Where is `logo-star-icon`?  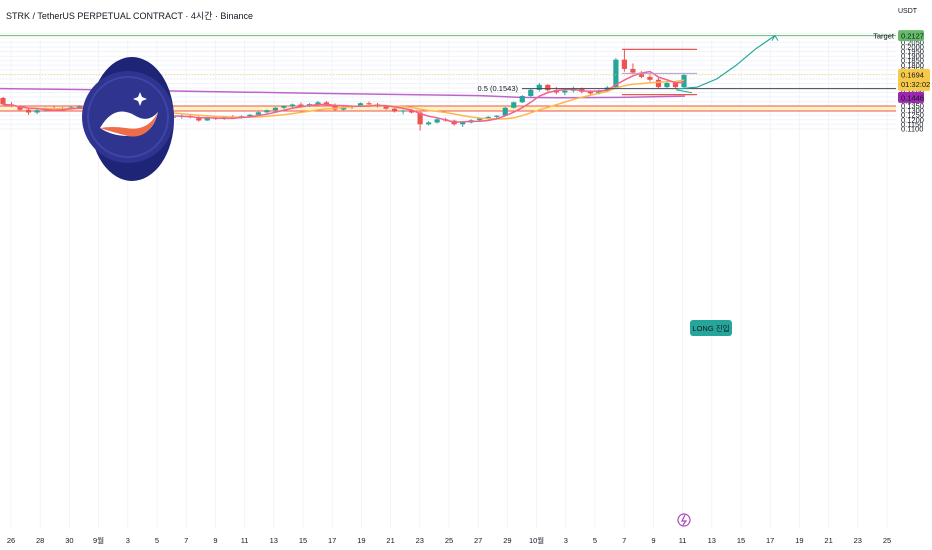
logo-star-icon is located at coordinates (140, 99).